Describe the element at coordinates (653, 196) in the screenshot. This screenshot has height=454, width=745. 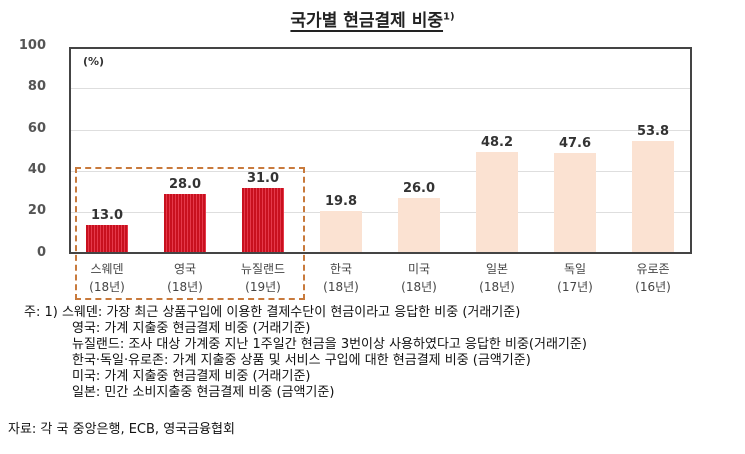
I see `bar-eurozone` at that location.